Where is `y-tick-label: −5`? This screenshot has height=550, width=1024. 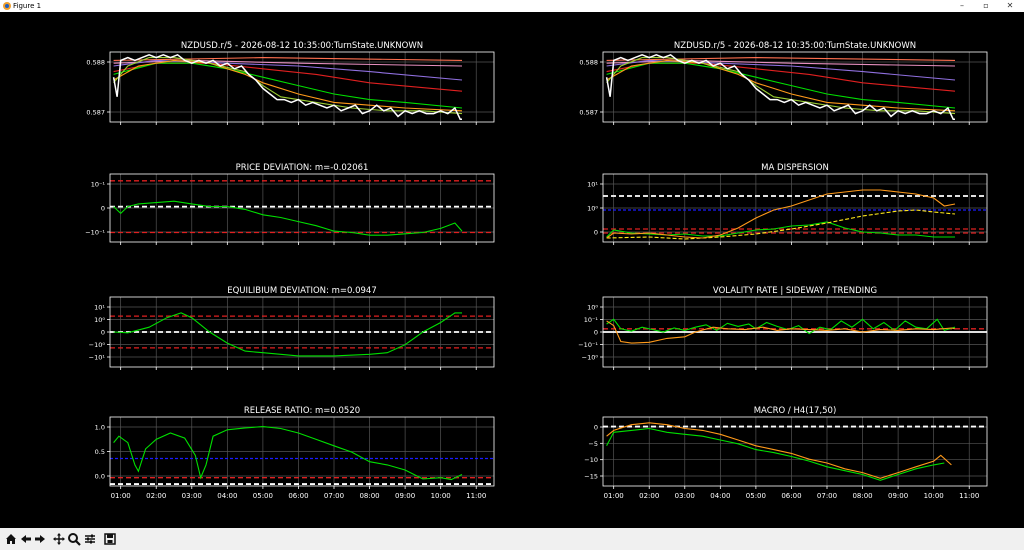
y-tick-label: −5 is located at coordinates (593, 444).